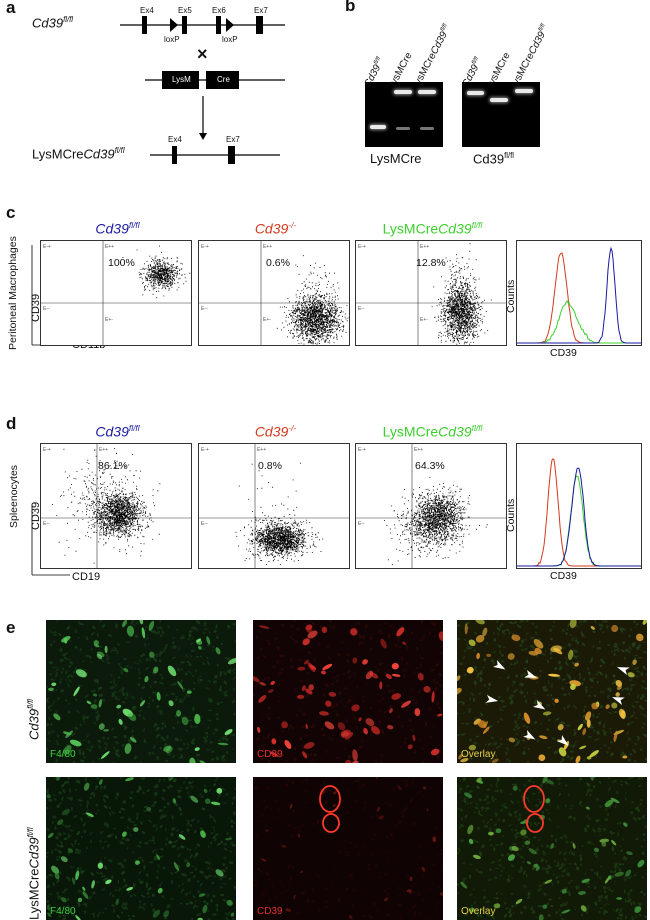 The height and width of the screenshot is (920, 650). I want to click on histogram-c, so click(579, 293).